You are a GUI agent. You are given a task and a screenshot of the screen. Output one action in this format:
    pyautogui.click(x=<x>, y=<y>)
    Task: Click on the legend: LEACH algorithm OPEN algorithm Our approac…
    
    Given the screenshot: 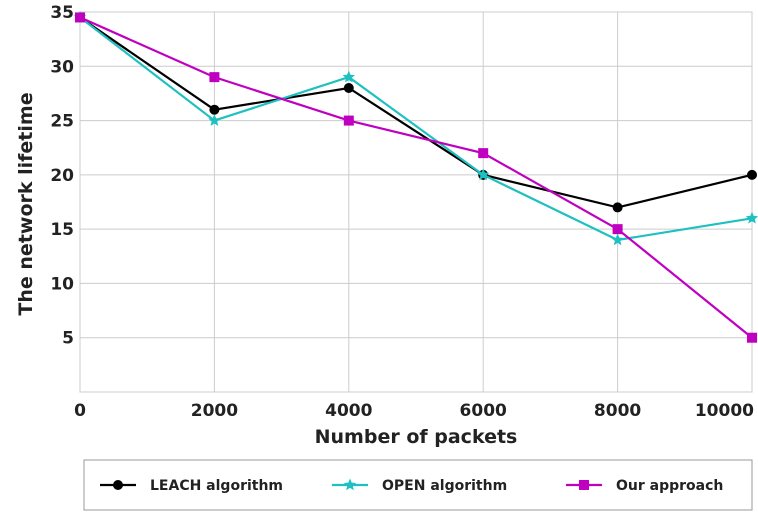 What is the action you would take?
    pyautogui.click(x=418, y=485)
    